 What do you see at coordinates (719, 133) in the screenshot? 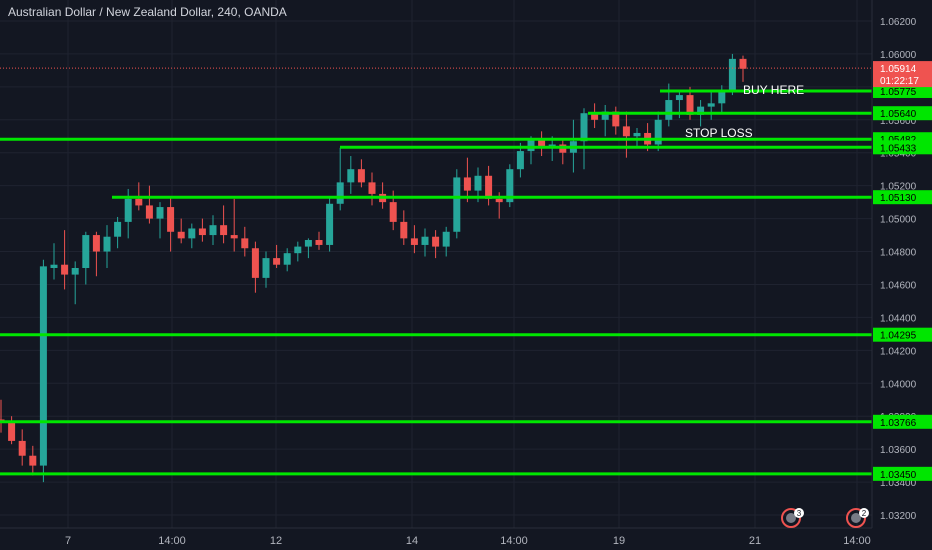
I see `stop-loss-annotation: STOP LOSS` at bounding box center [719, 133].